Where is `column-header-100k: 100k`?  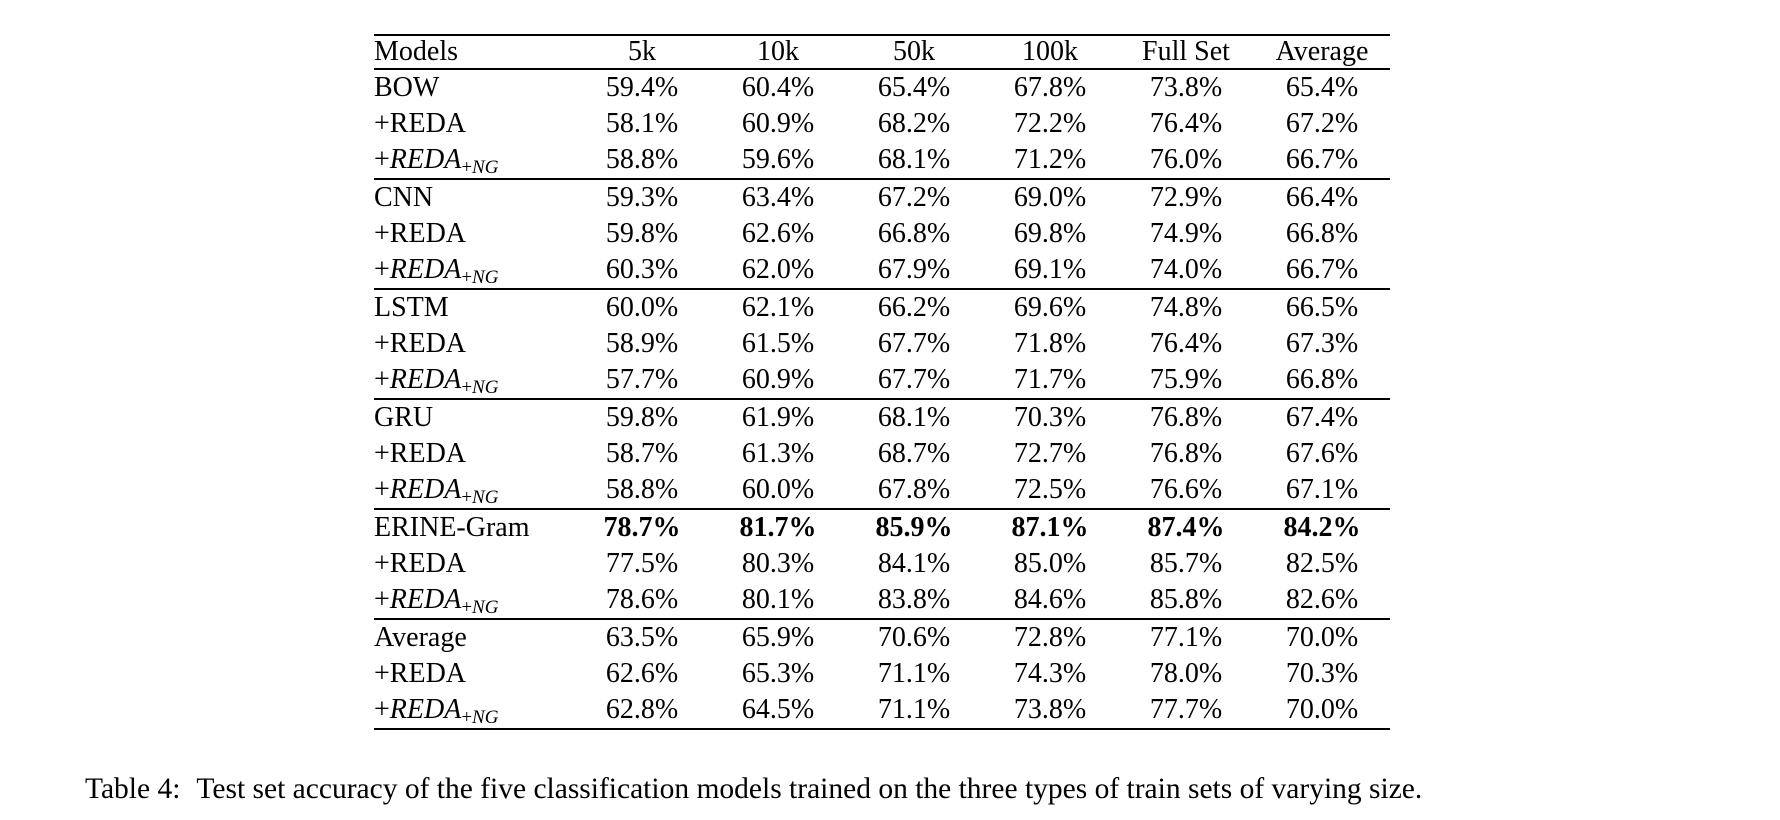 column-header-100k: 100k is located at coordinates (1050, 52).